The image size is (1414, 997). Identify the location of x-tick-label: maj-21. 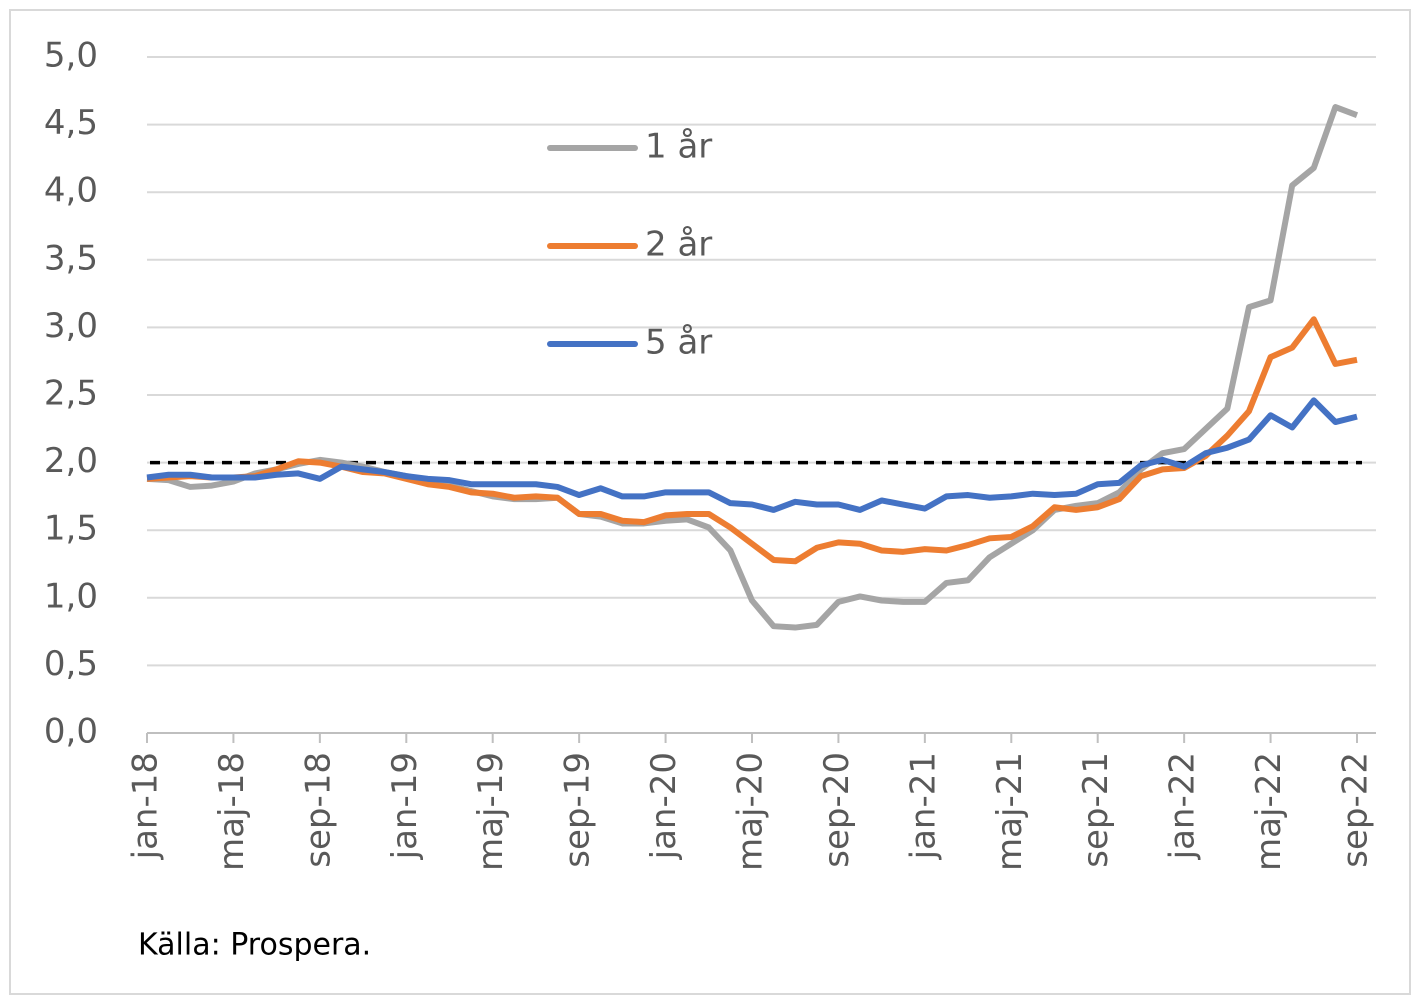
(1010, 811).